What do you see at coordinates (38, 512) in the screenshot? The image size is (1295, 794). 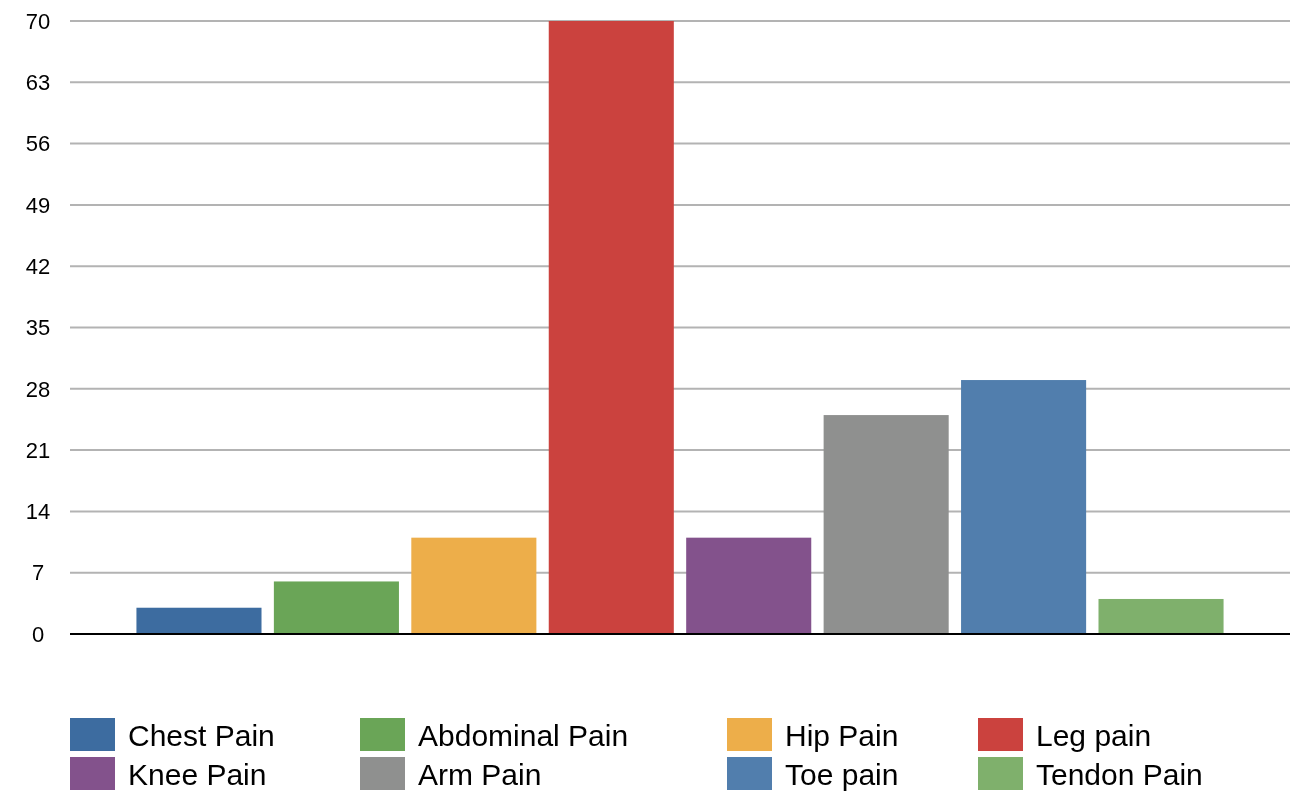 I see `y-tick-label: 14` at bounding box center [38, 512].